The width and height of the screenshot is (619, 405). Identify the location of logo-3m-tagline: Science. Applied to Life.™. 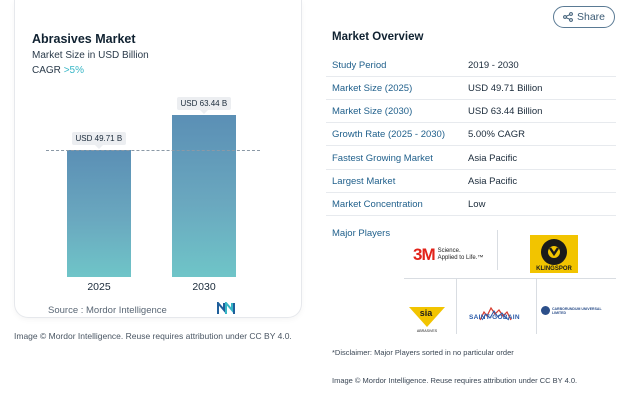
(460, 254).